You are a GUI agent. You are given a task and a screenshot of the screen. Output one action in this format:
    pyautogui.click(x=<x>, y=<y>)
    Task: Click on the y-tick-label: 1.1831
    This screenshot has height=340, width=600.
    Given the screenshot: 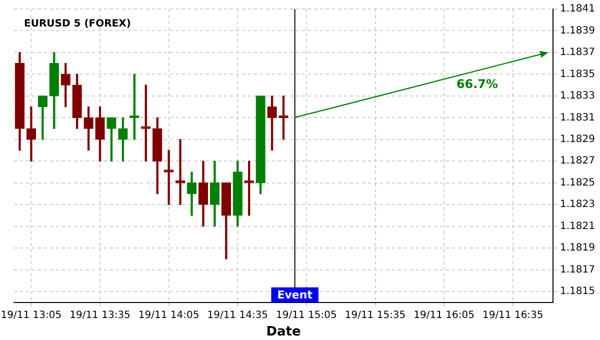 What is the action you would take?
    pyautogui.click(x=578, y=118)
    